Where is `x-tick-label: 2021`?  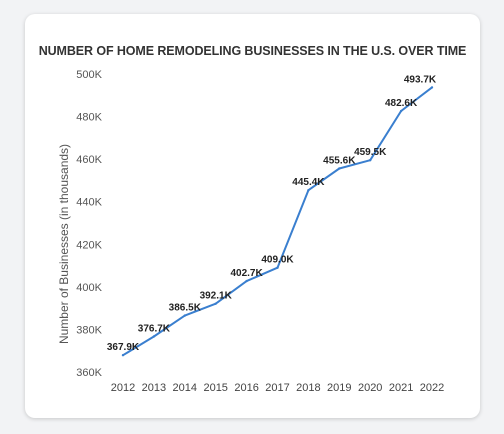
x-tick-label: 2021 is located at coordinates (401, 388).